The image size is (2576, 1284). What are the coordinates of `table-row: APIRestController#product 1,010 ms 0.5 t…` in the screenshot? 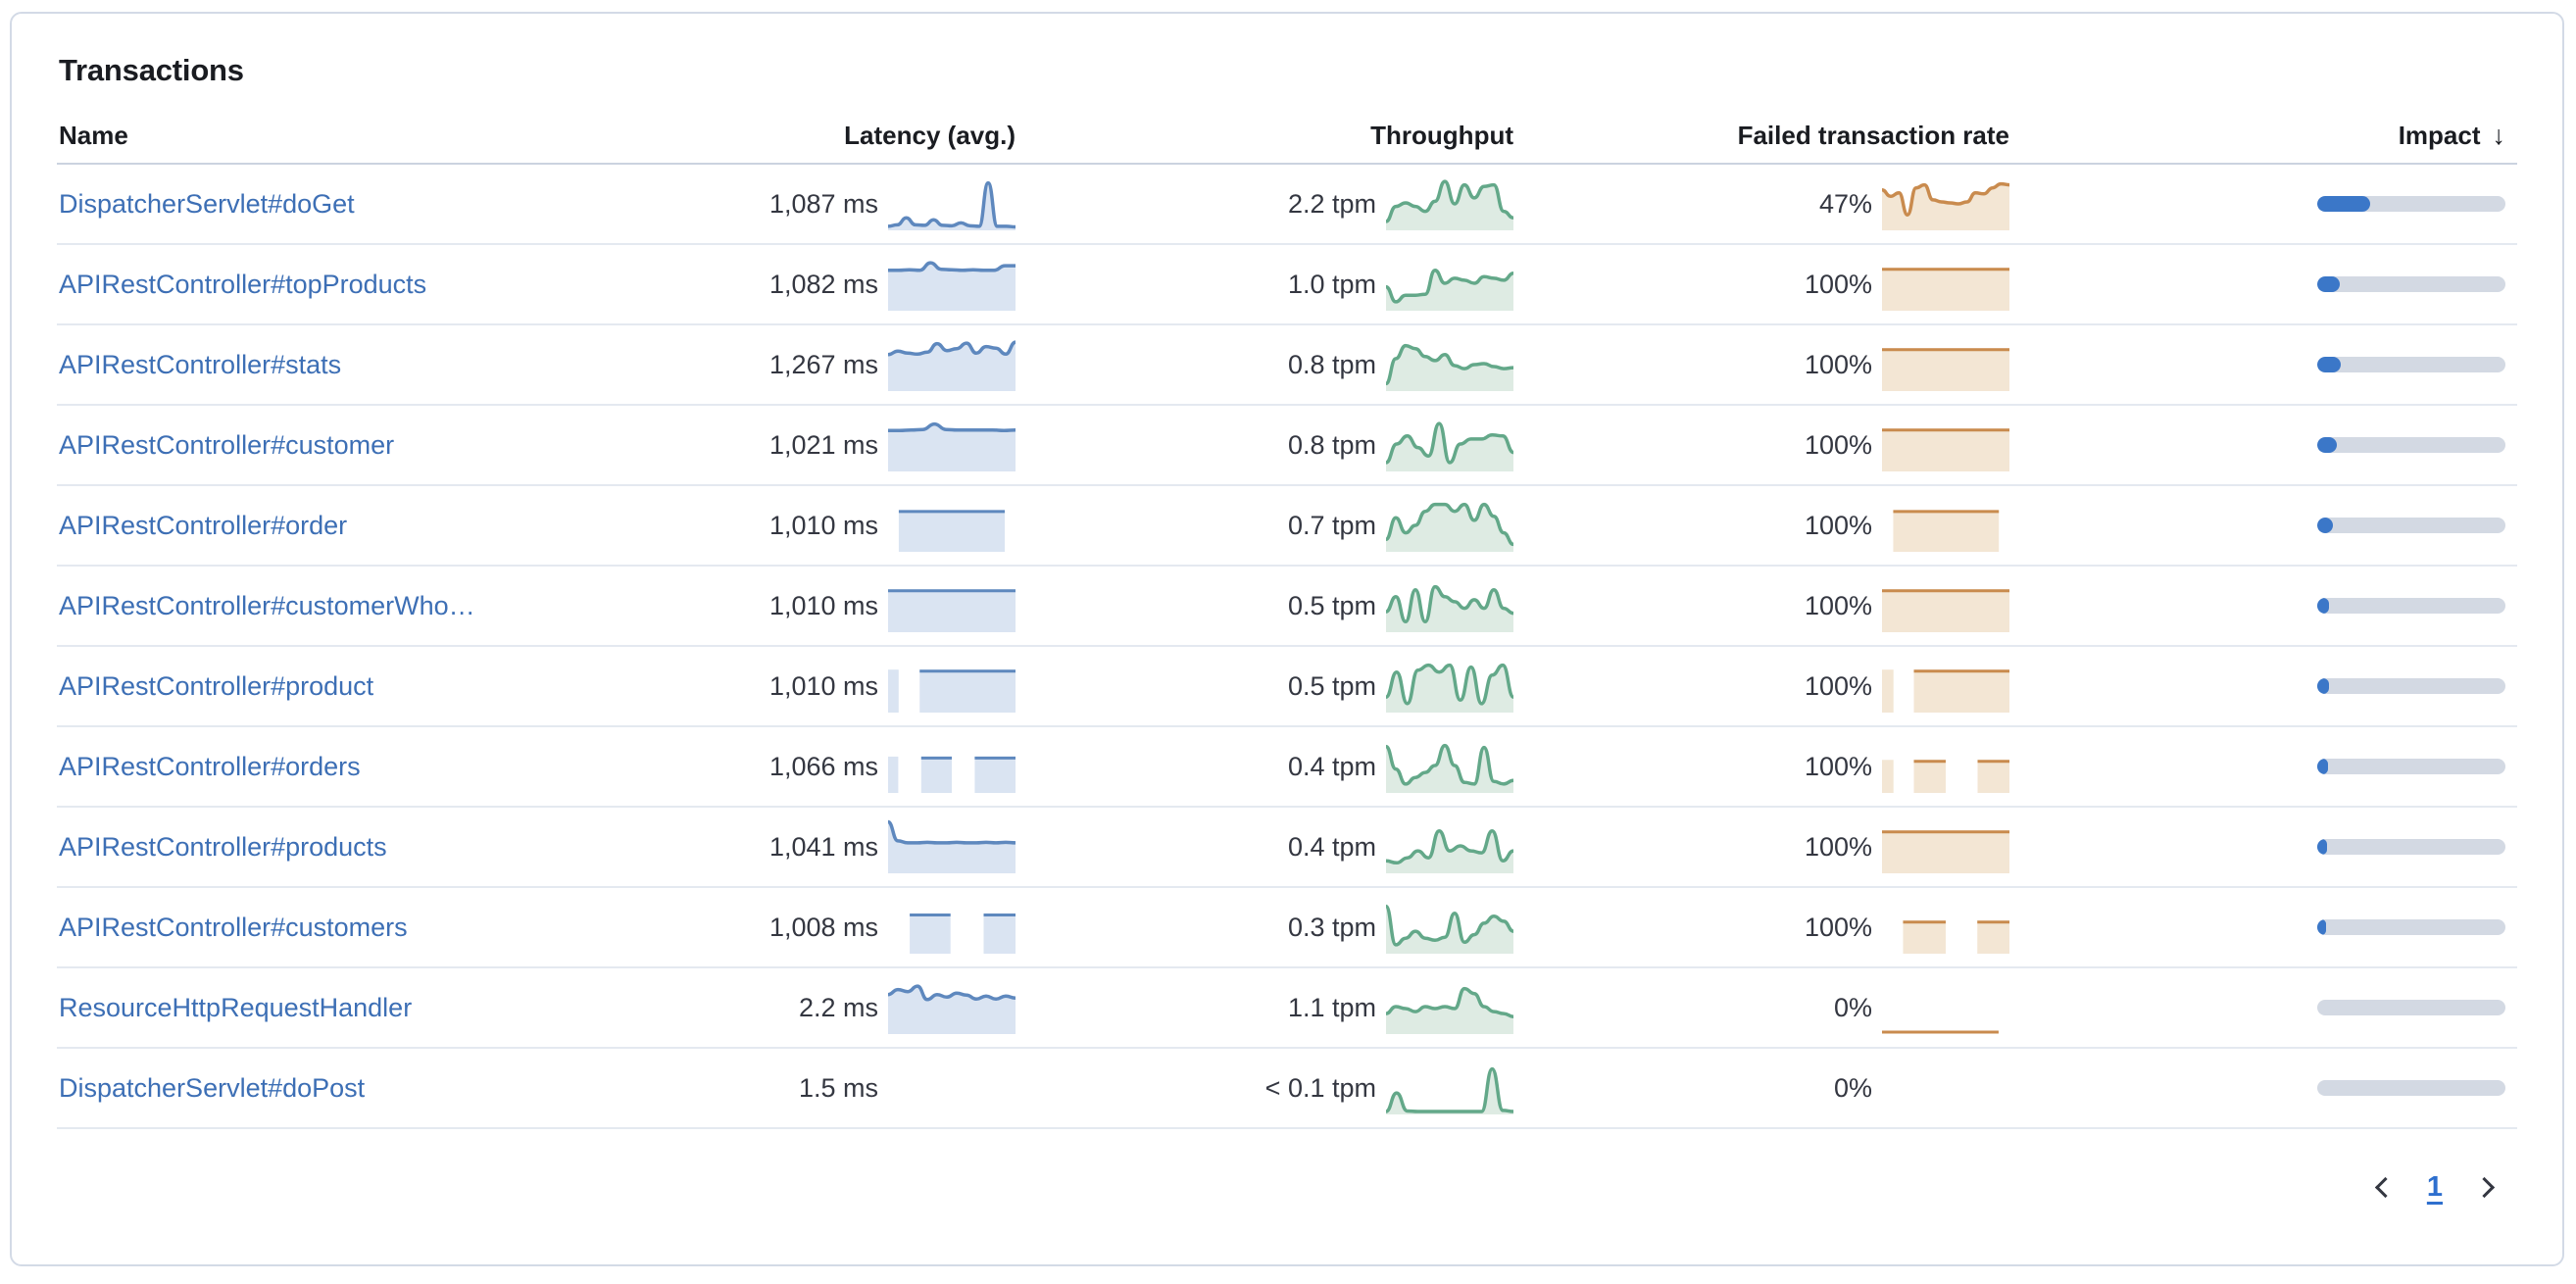 It's located at (1287, 687).